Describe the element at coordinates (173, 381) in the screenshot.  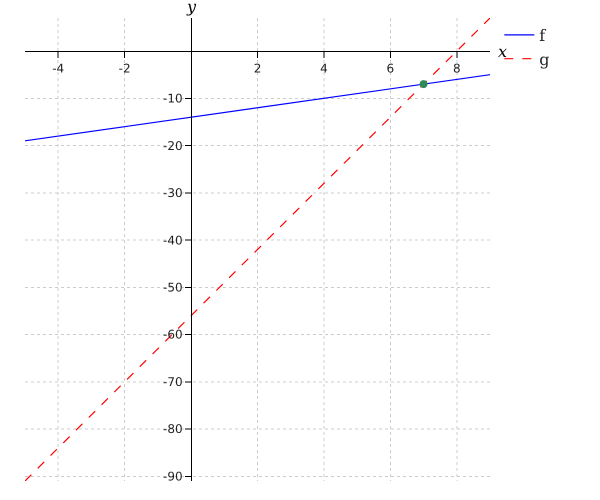
I see `y-tick-label: -70` at that location.